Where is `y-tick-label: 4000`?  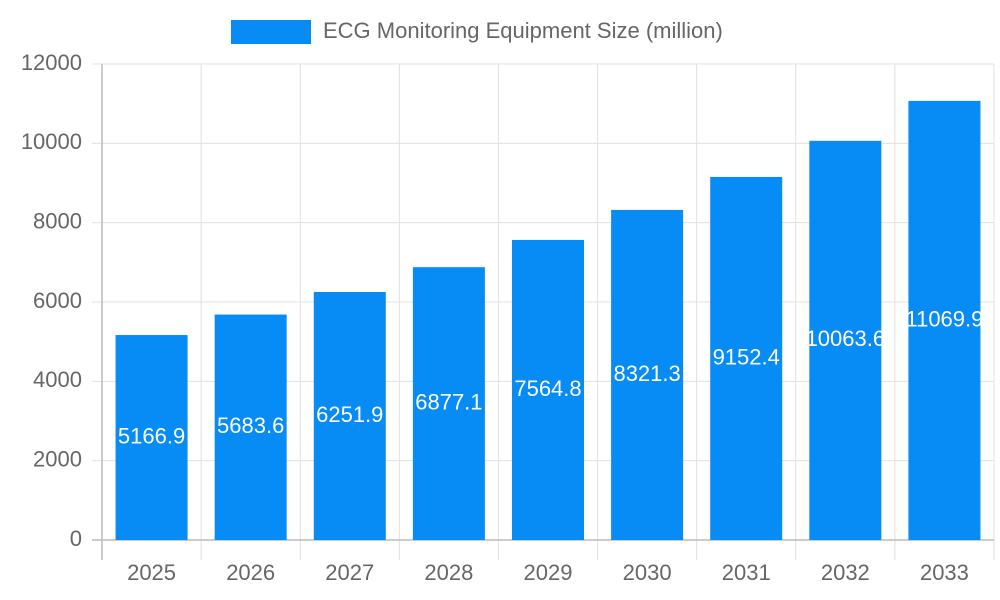
y-tick-label: 4000 is located at coordinates (57, 379).